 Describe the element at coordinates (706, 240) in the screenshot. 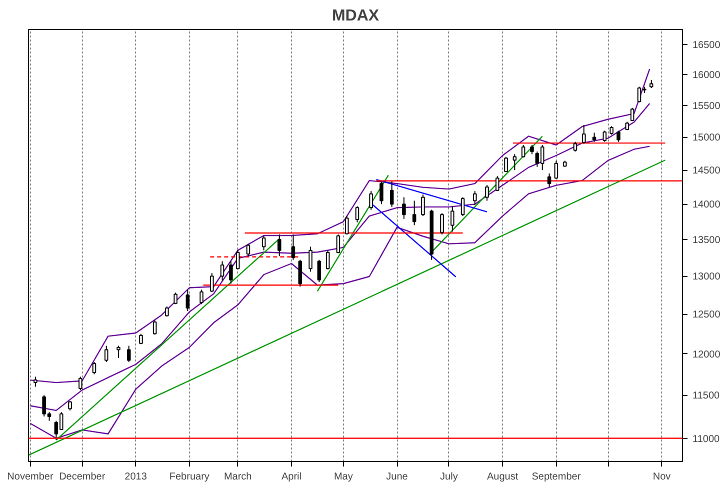

I see `y-tick-label: 13500` at that location.